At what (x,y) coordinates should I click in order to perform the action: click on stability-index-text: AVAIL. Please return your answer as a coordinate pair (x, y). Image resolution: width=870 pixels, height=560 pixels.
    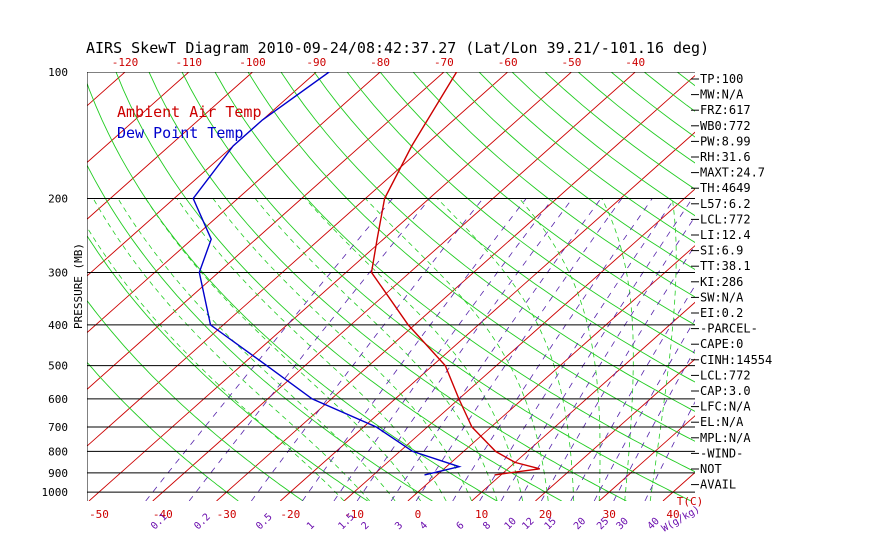
    Looking at the image, I should click on (718, 485).